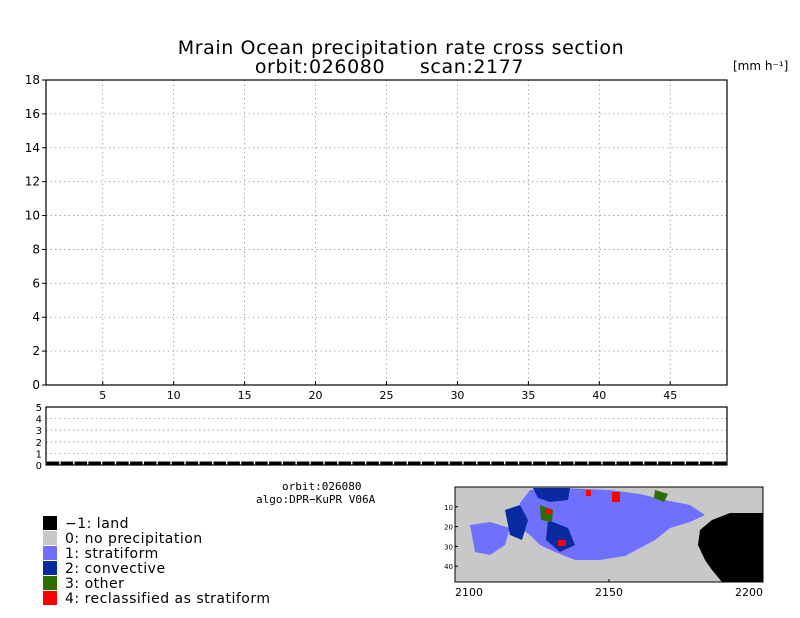 The height and width of the screenshot is (618, 800). Describe the element at coordinates (35, 232) in the screenshot. I see `y-axis: 0 2 4 6 8 10 12 14 16 18` at that location.